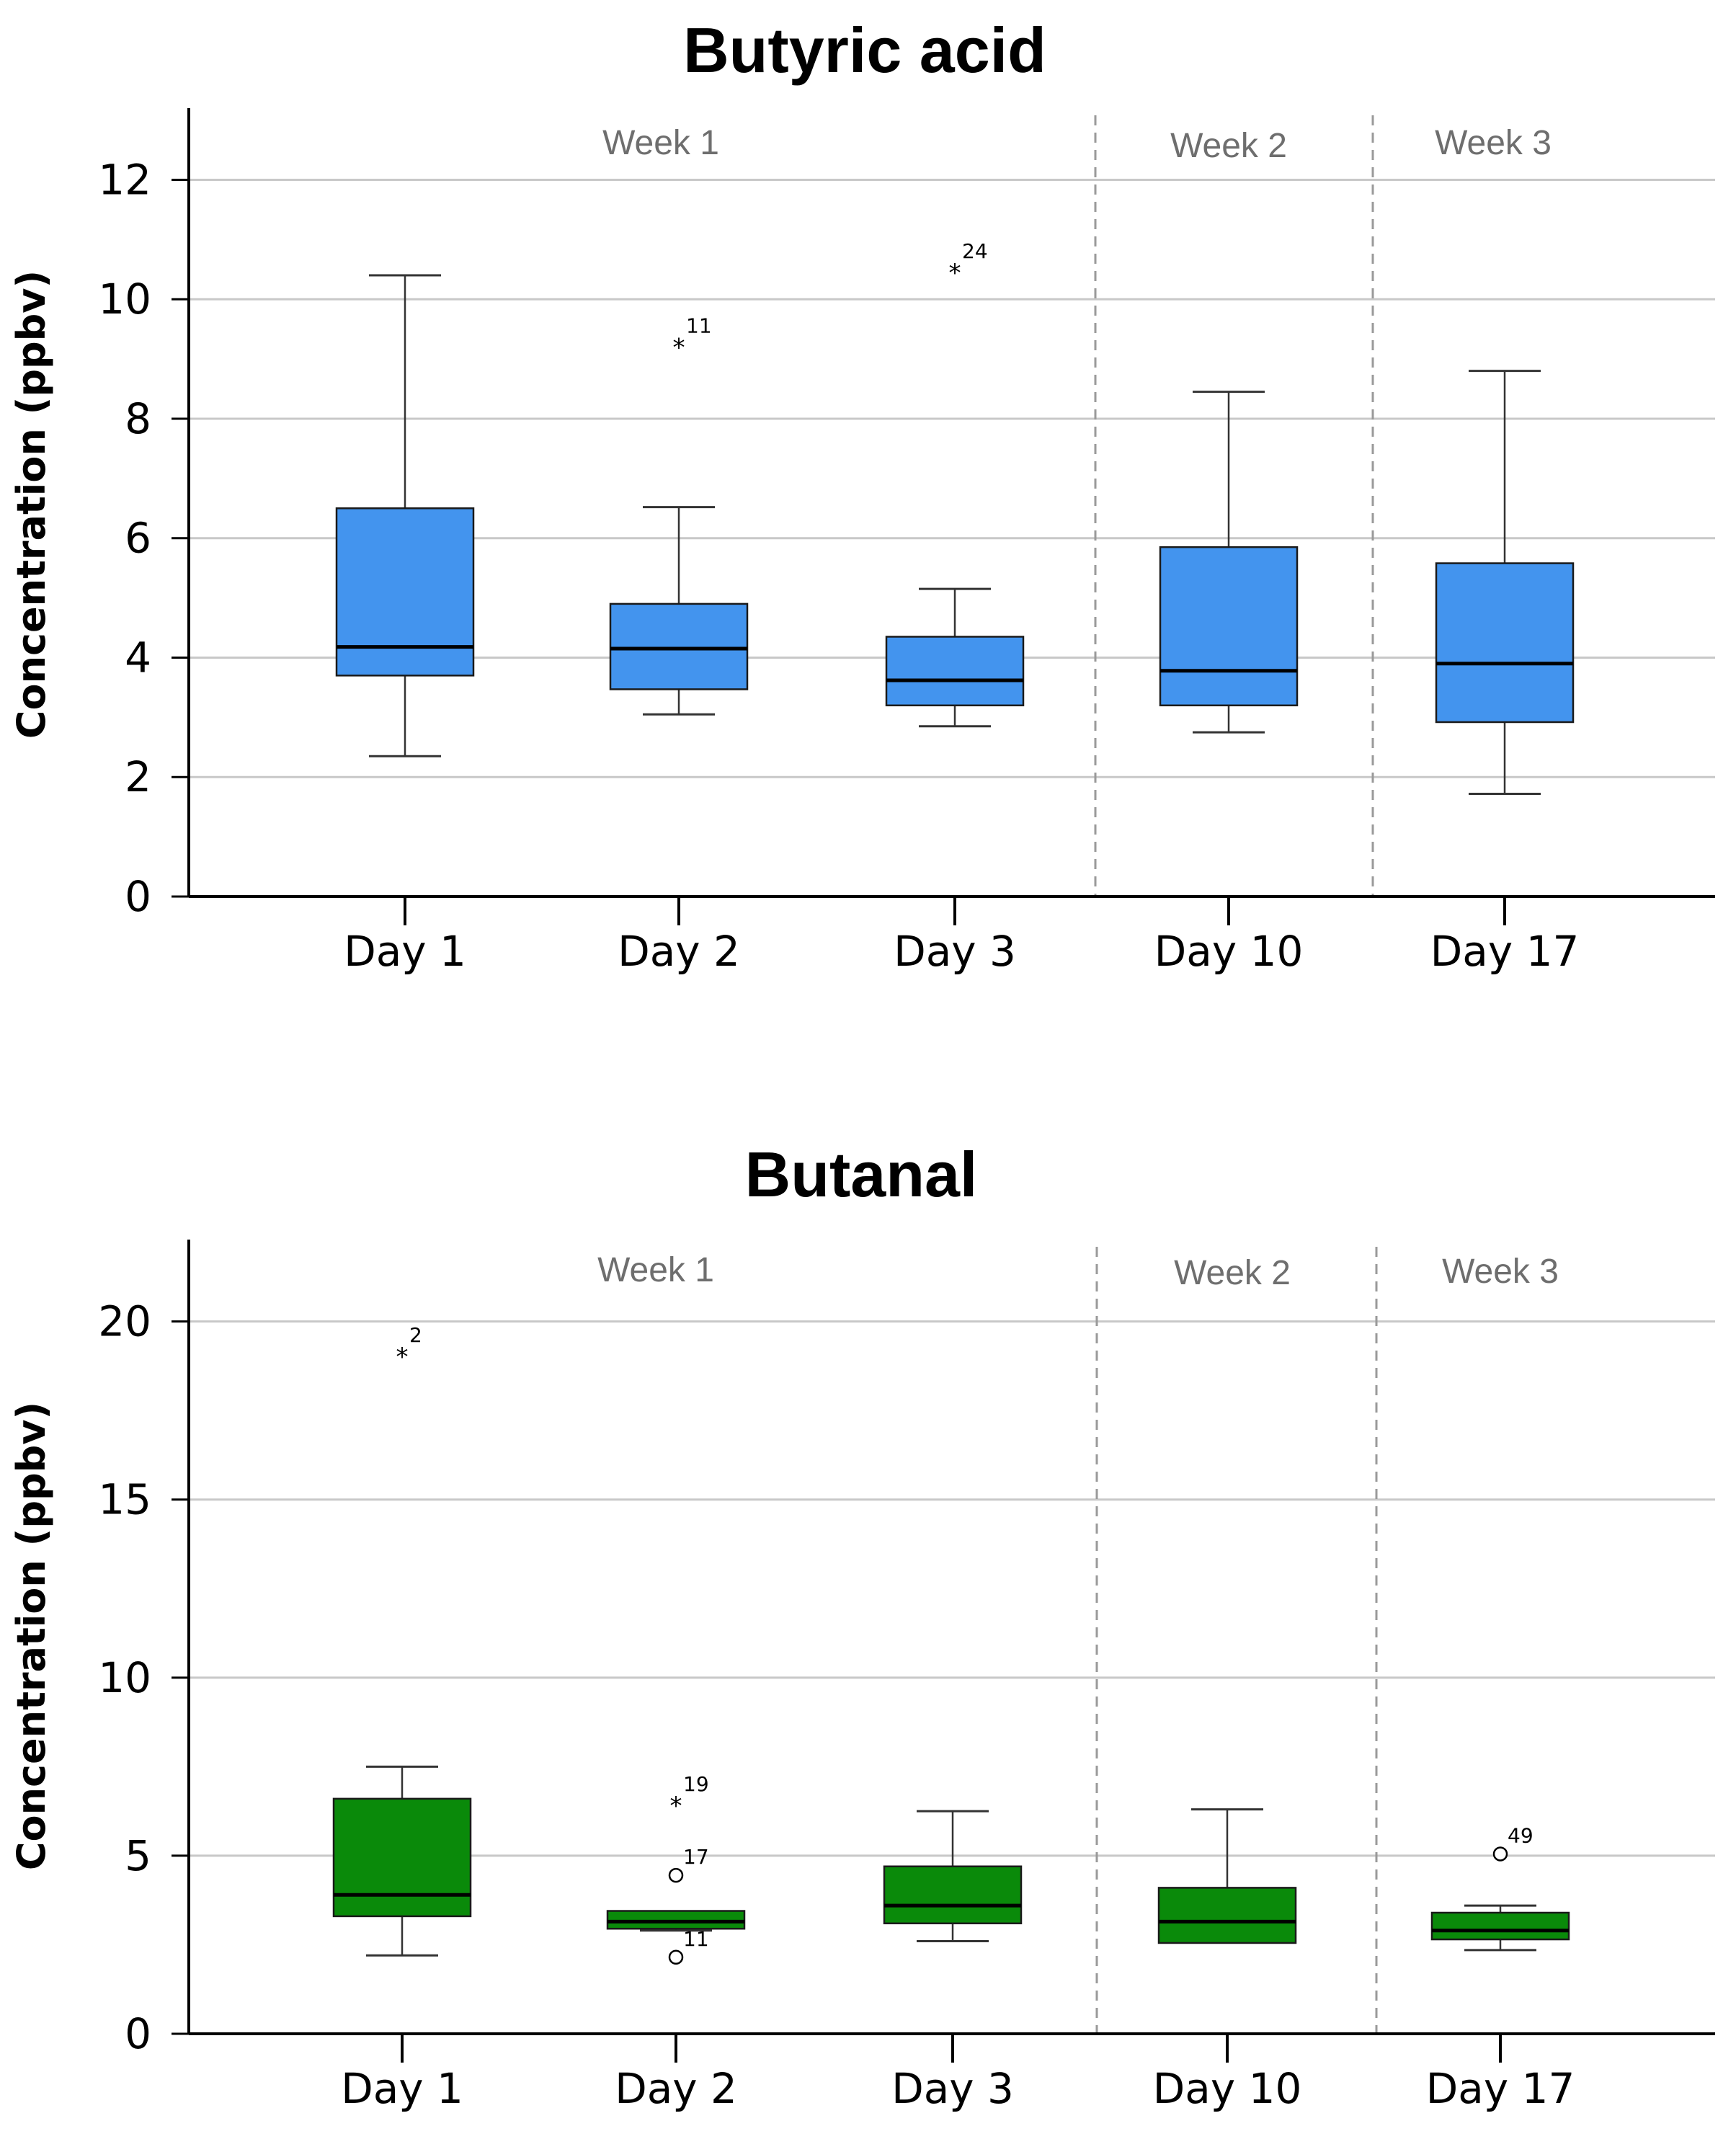 Image resolution: width=1736 pixels, height=2139 pixels. I want to click on y-tick-label: 20, so click(125, 1321).